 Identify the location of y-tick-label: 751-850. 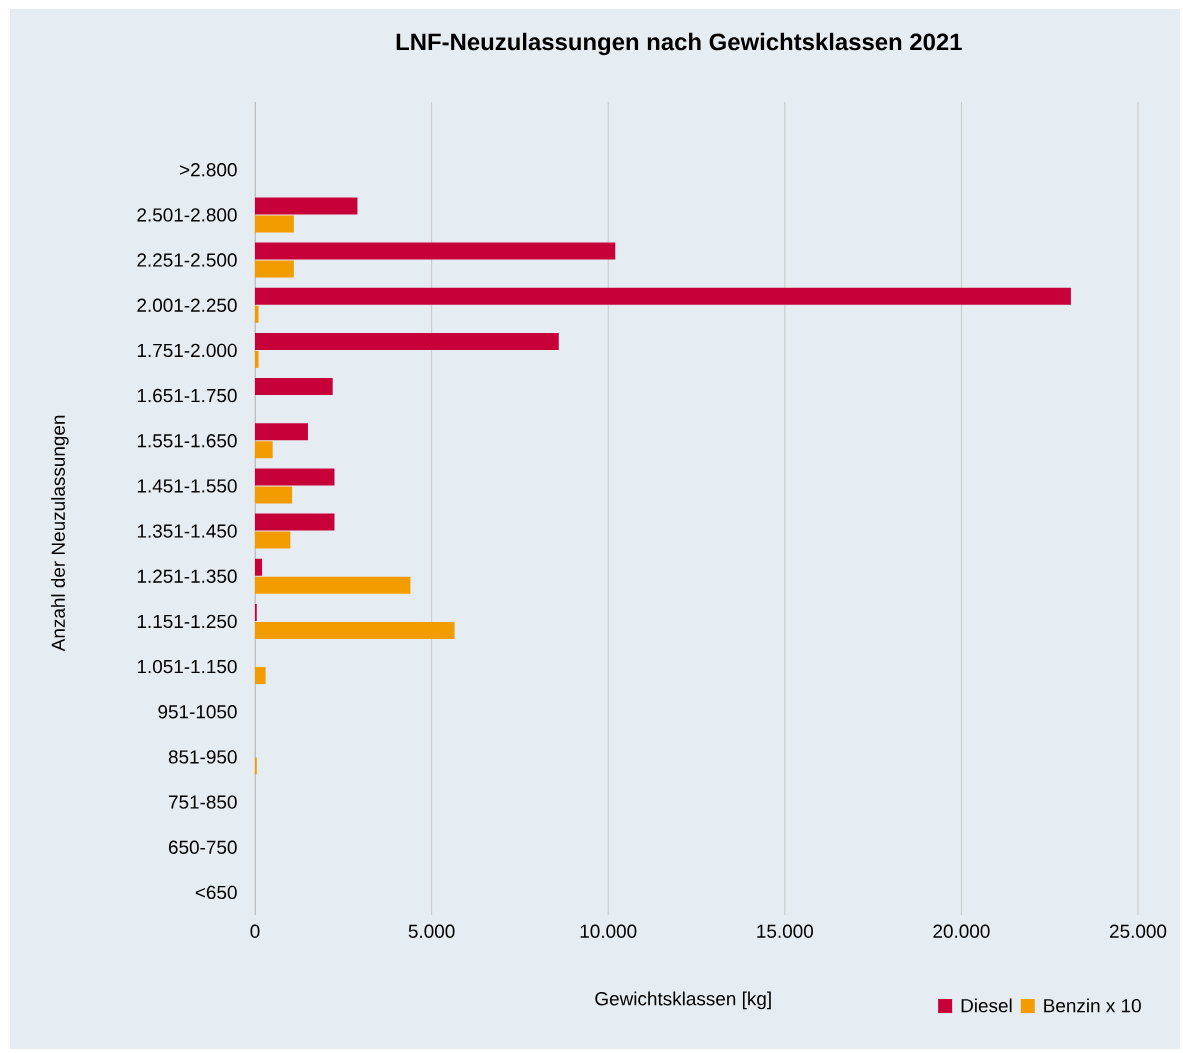
(202, 802).